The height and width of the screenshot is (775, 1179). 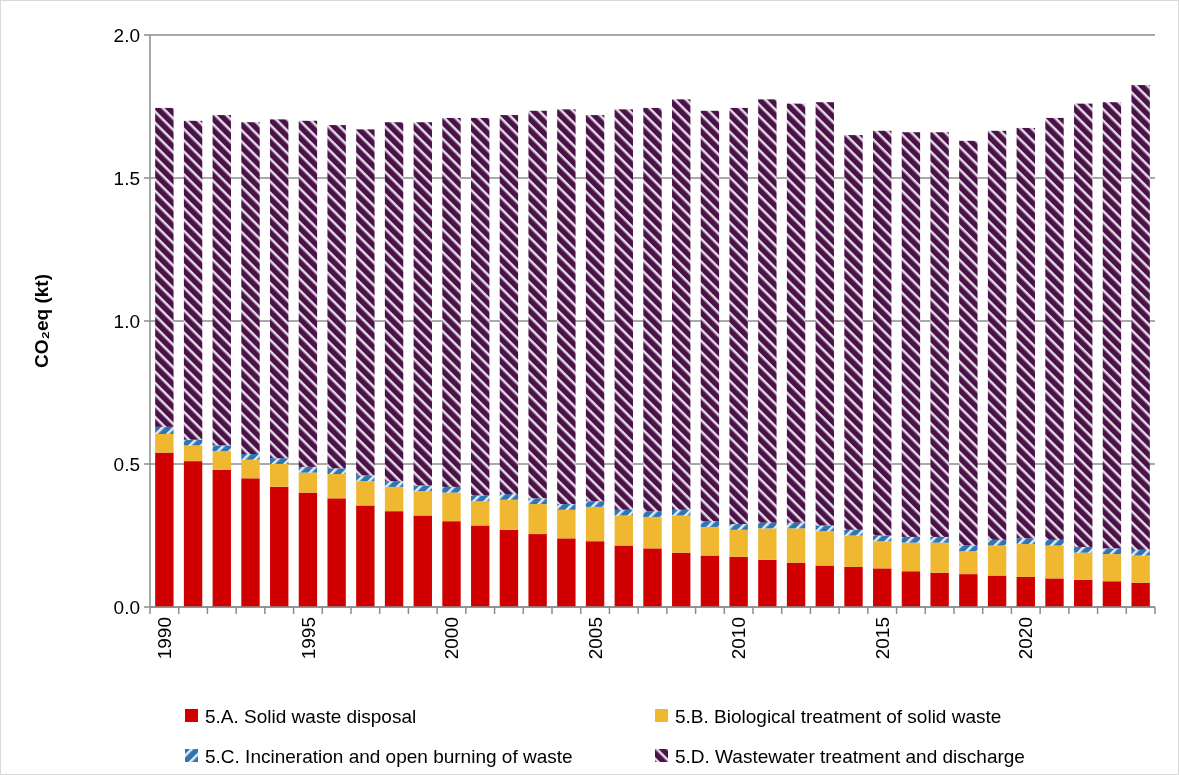 What do you see at coordinates (126, 607) in the screenshot?
I see `y-tick-label: 0.0` at bounding box center [126, 607].